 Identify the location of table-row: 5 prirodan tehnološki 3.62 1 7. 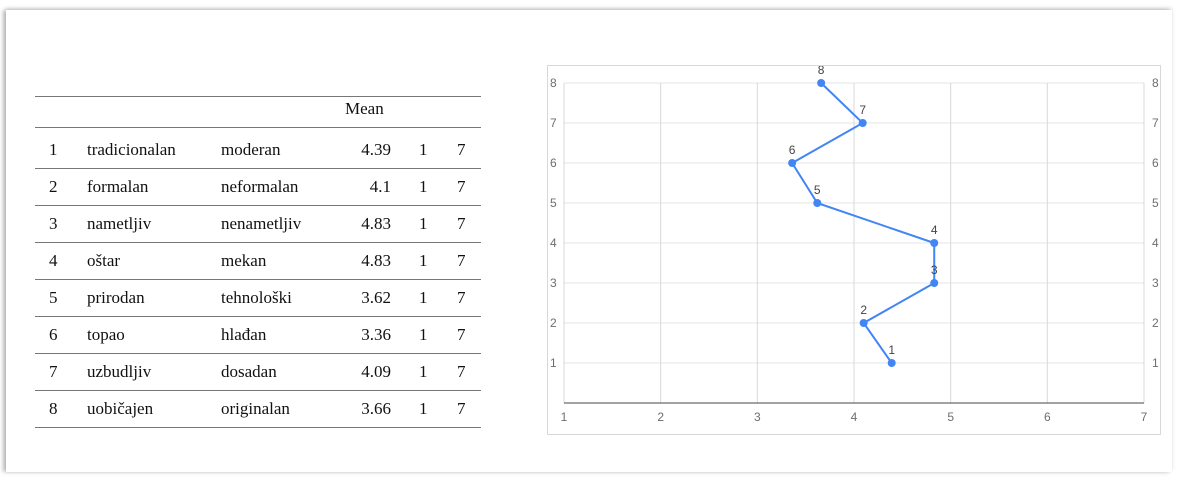
(258, 298).